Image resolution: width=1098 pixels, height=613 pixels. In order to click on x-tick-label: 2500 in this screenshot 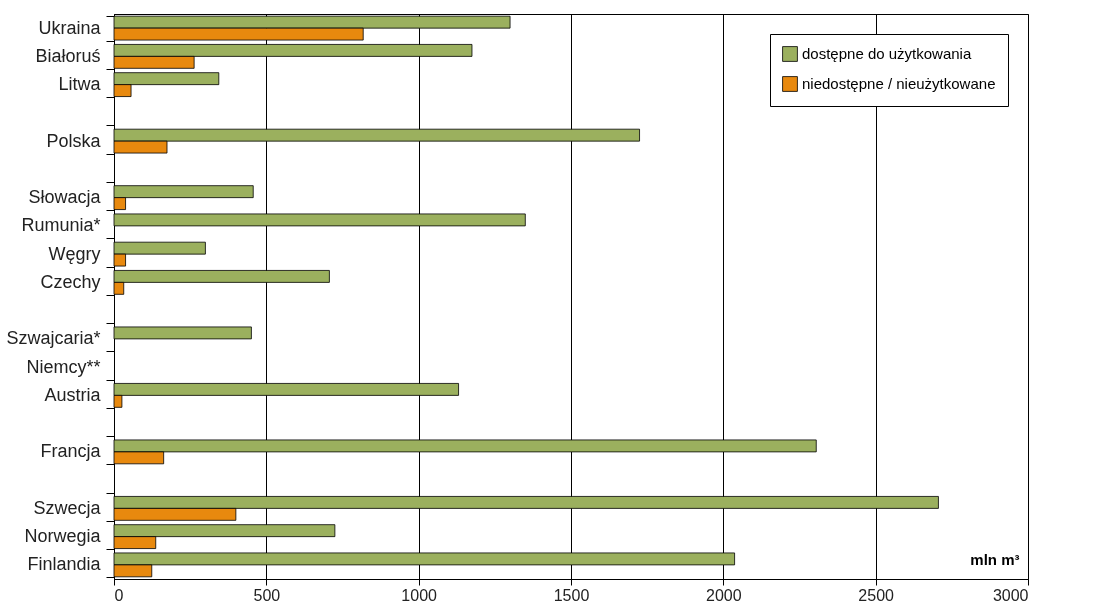, I will do `click(876, 595)`.